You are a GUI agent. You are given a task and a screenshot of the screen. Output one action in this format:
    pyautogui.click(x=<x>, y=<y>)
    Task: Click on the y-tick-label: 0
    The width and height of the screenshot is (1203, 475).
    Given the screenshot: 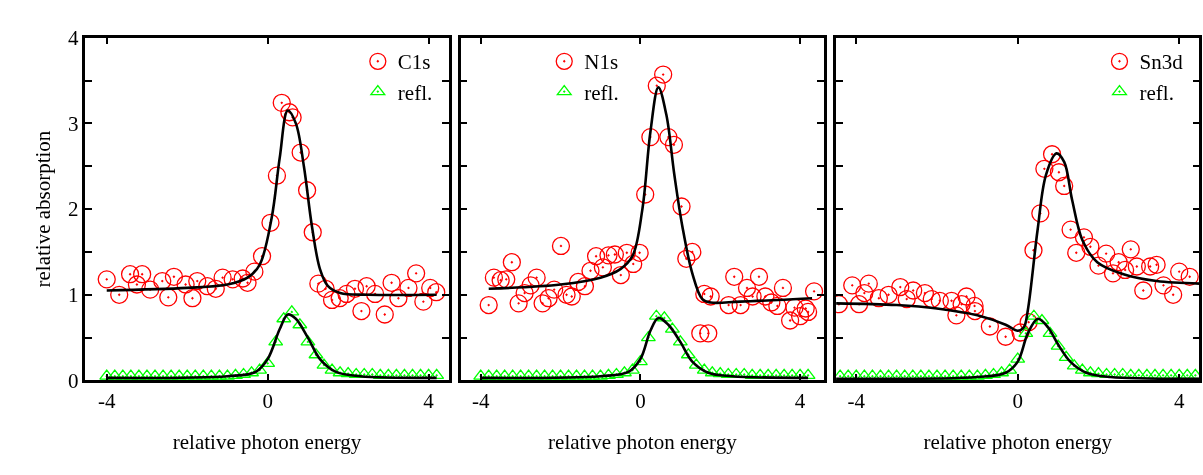 What is the action you would take?
    pyautogui.click(x=73, y=380)
    